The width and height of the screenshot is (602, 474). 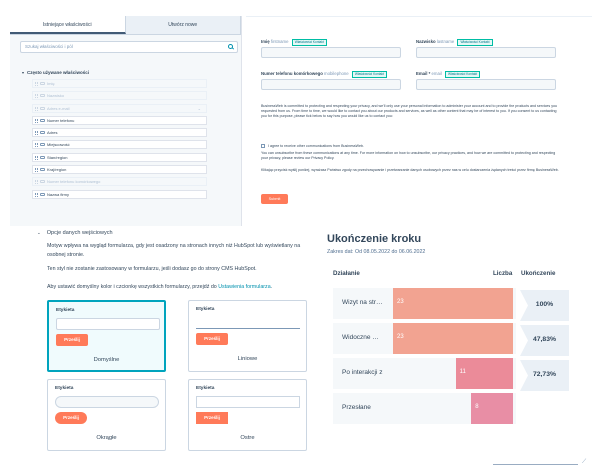 I want to click on card-style-name: Domyślne, so click(x=106, y=360).